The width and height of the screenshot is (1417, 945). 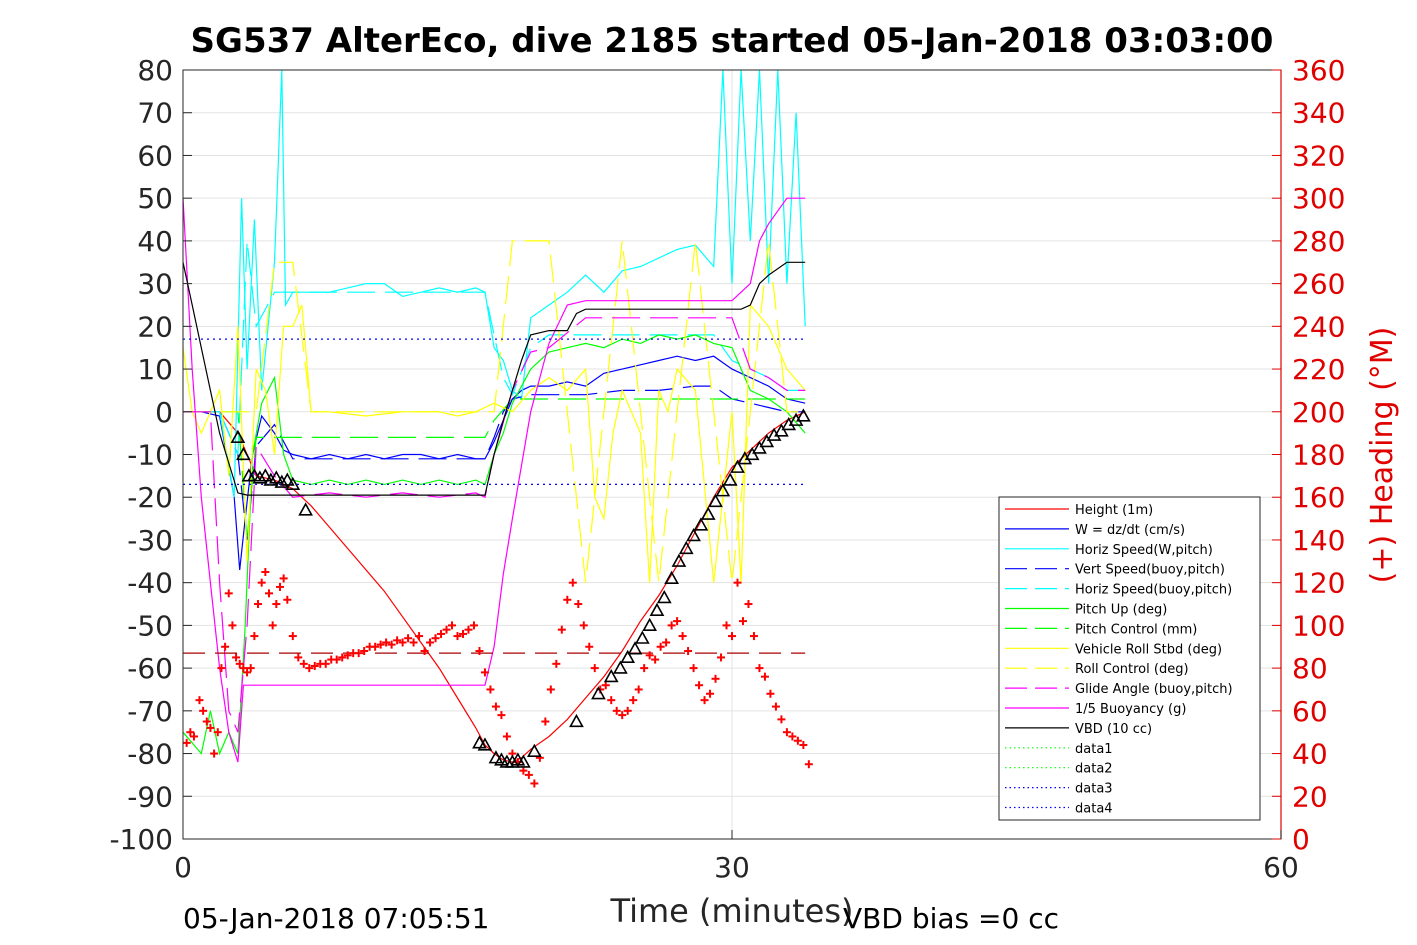 What do you see at coordinates (1154, 689) in the screenshot?
I see `legend-label: Glide Angle (buoy,pitch)` at bounding box center [1154, 689].